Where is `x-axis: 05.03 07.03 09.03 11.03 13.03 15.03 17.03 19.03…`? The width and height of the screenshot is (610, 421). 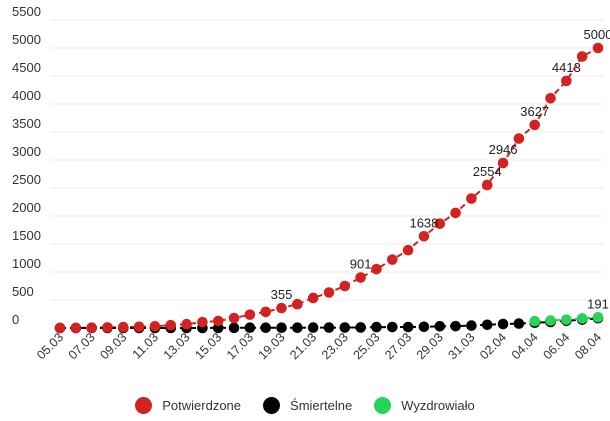 x-axis: 05.03 07.03 09.03 11.03 13.03 15.03 17.03 19.03… is located at coordinates (319, 346).